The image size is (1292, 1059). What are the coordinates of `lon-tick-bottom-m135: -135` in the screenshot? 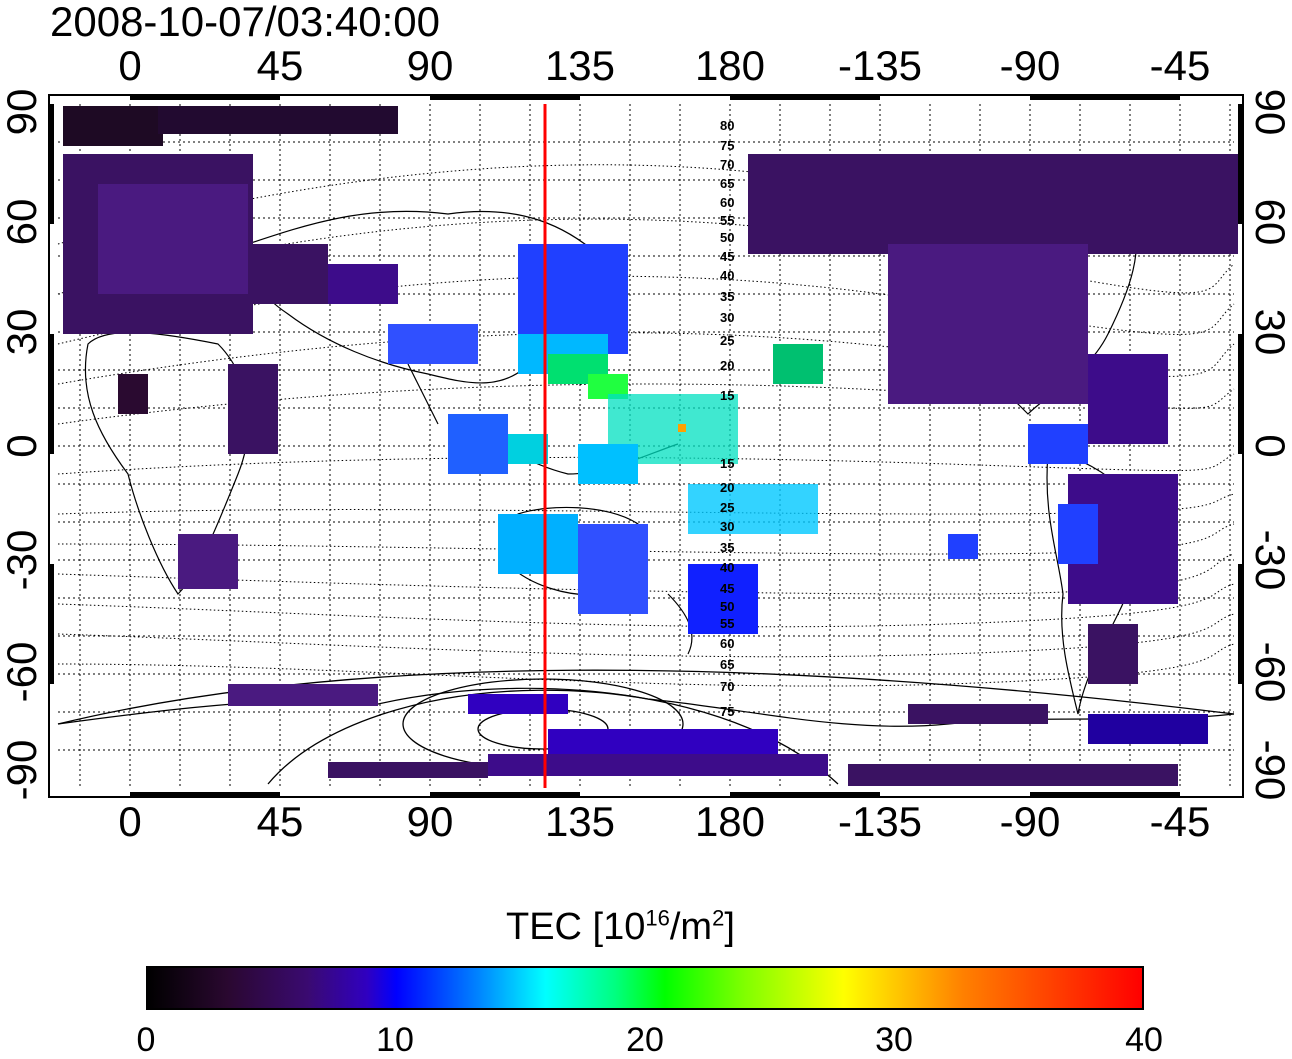 It's located at (880, 821).